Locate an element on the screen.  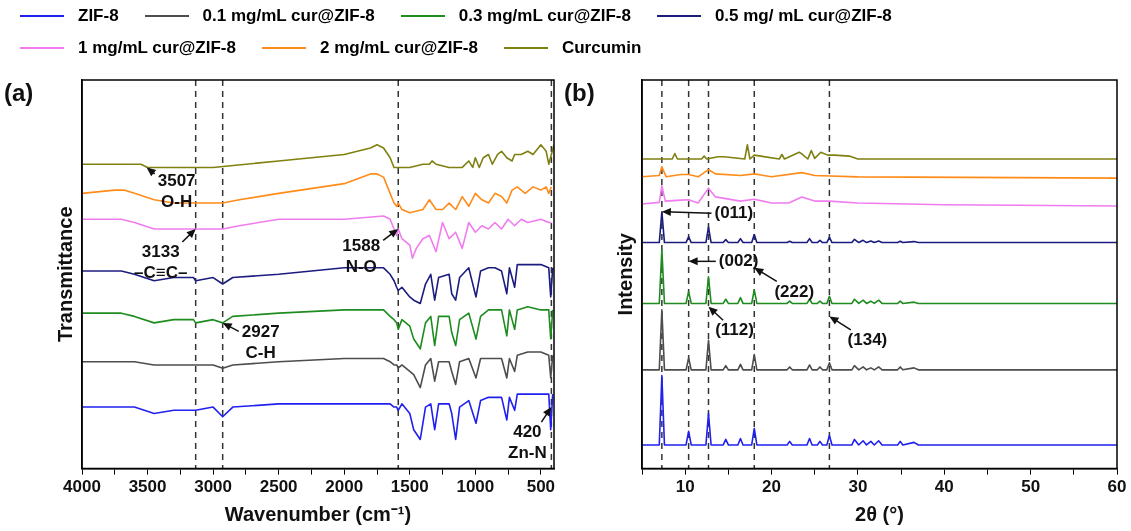
annotation: 420 Zn-N is located at coordinates (527, 442).